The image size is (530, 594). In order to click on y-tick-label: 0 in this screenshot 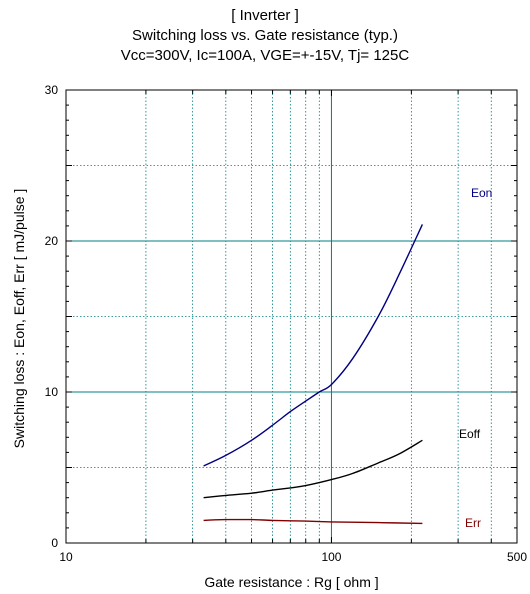, I will do `click(54, 543)`.